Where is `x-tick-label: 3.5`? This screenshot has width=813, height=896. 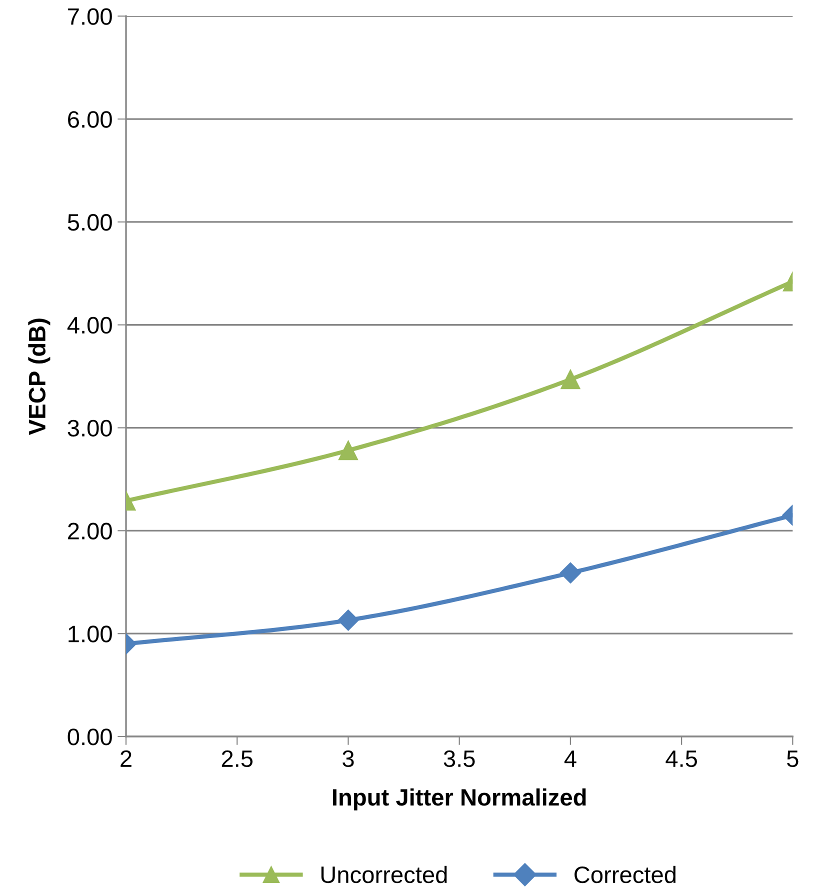
x-tick-label: 3.5 is located at coordinates (459, 759).